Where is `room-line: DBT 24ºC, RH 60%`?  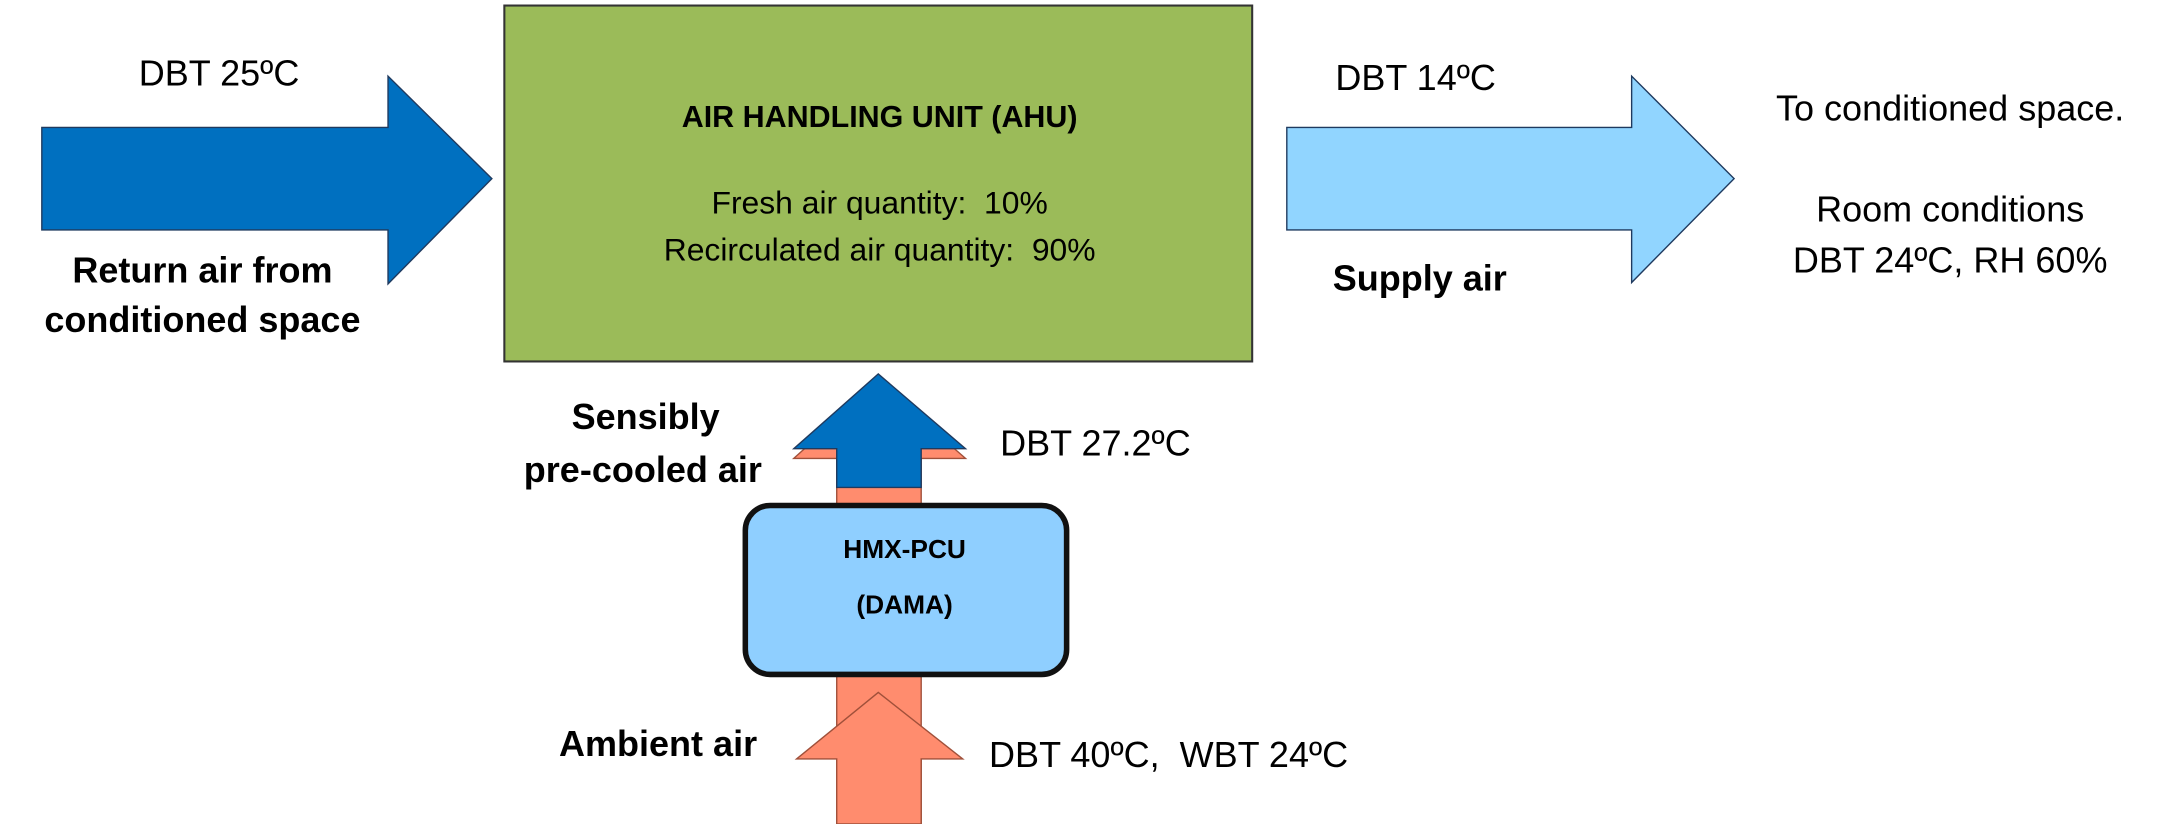
room-line: DBT 24ºC, RH 60% is located at coordinates (1950, 260).